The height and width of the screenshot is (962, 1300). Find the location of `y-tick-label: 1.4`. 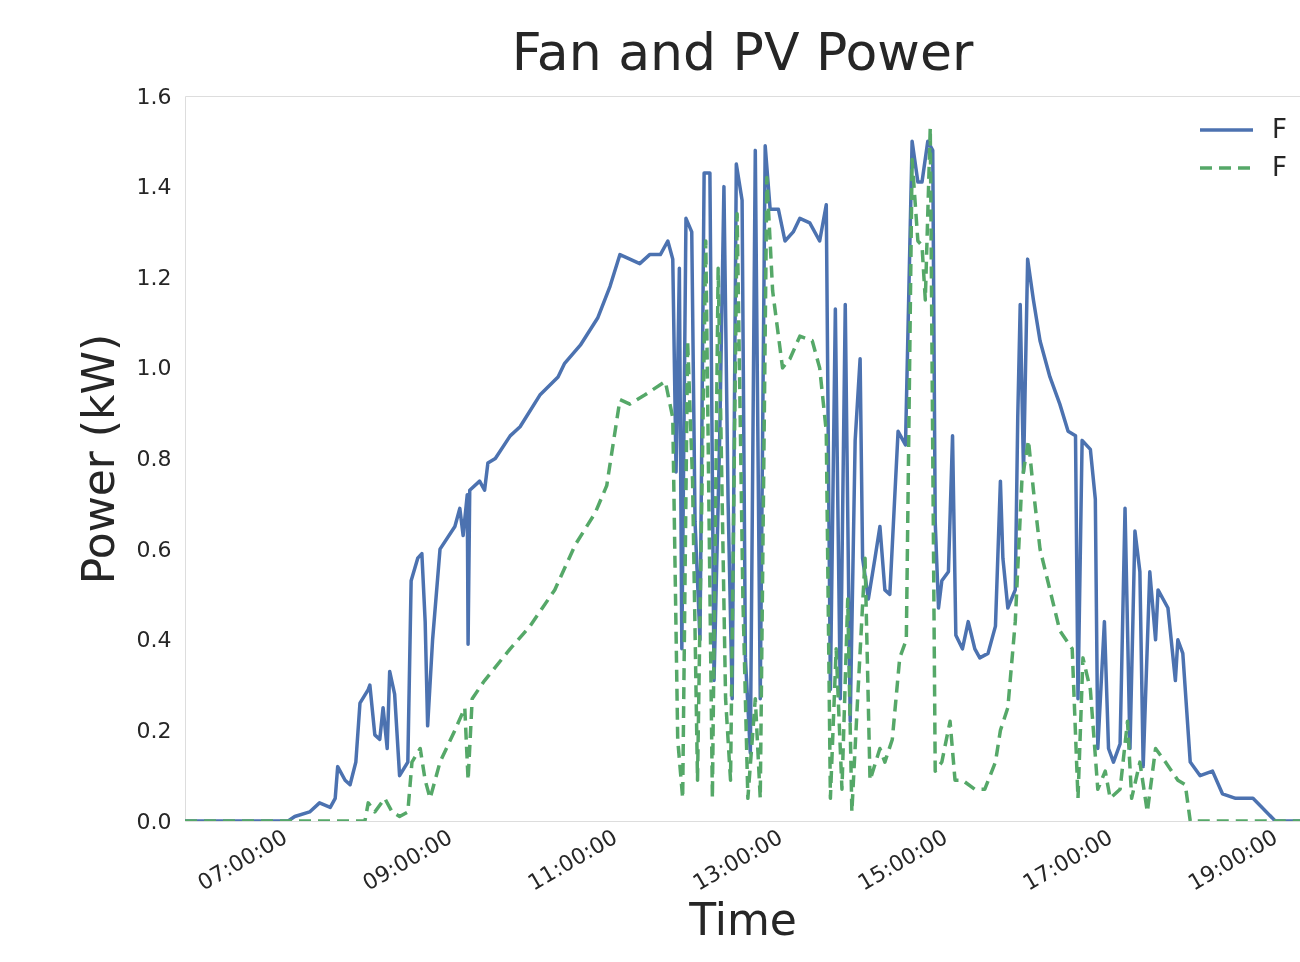

y-tick-label: 1.4 is located at coordinates (154, 187).